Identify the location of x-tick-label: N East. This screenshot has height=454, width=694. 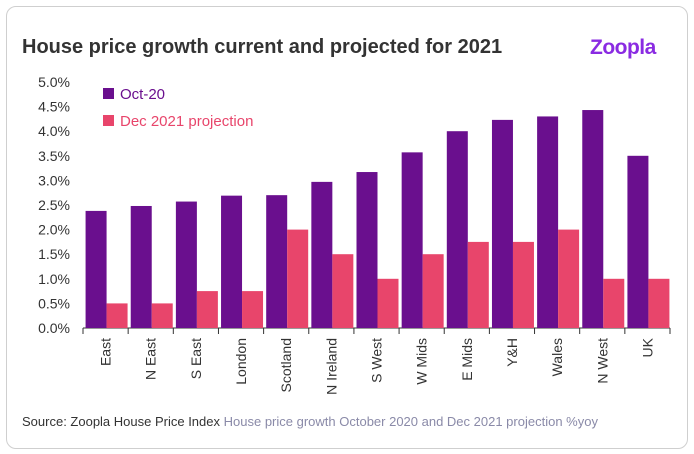
(151, 359).